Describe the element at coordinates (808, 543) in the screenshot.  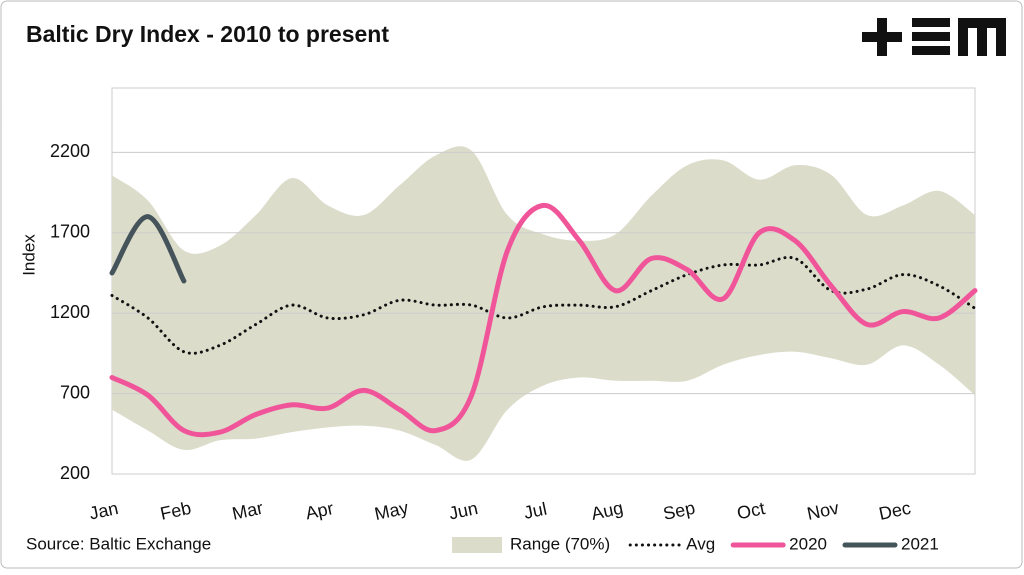
I see `legend-label: 2020` at that location.